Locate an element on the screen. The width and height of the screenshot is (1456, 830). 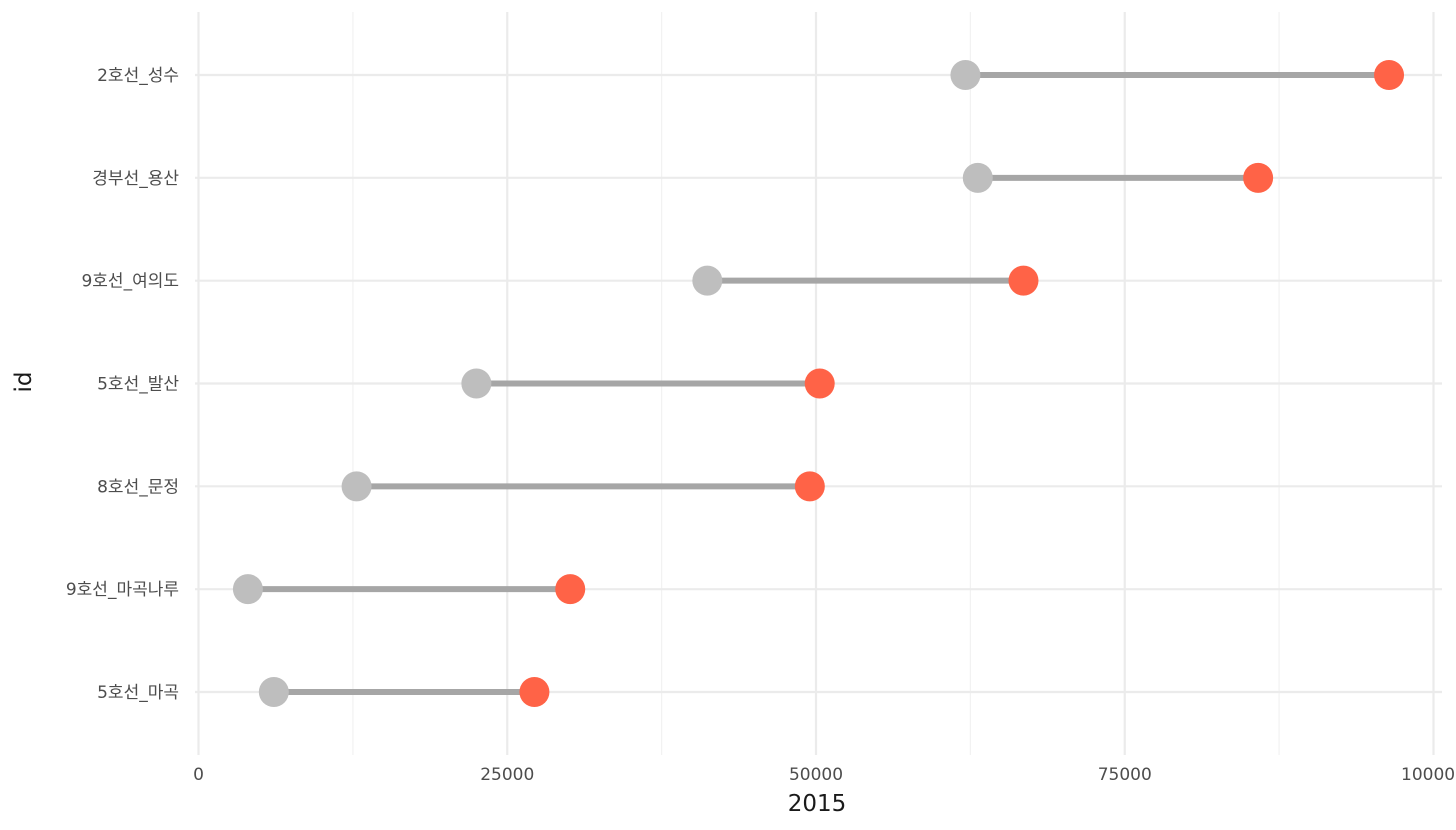
y-axis-title: id is located at coordinates (24, 382).